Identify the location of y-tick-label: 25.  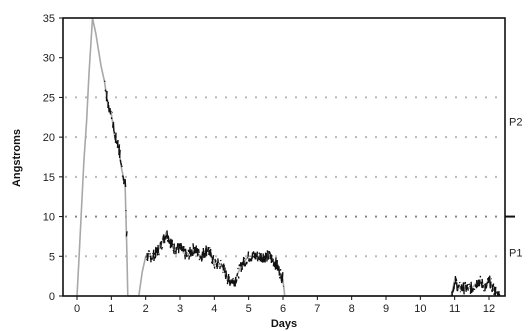
(49, 98).